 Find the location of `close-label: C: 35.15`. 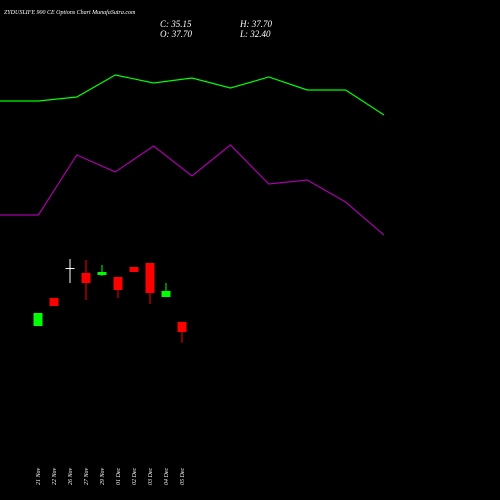

close-label: C: 35.15 is located at coordinates (176, 24).